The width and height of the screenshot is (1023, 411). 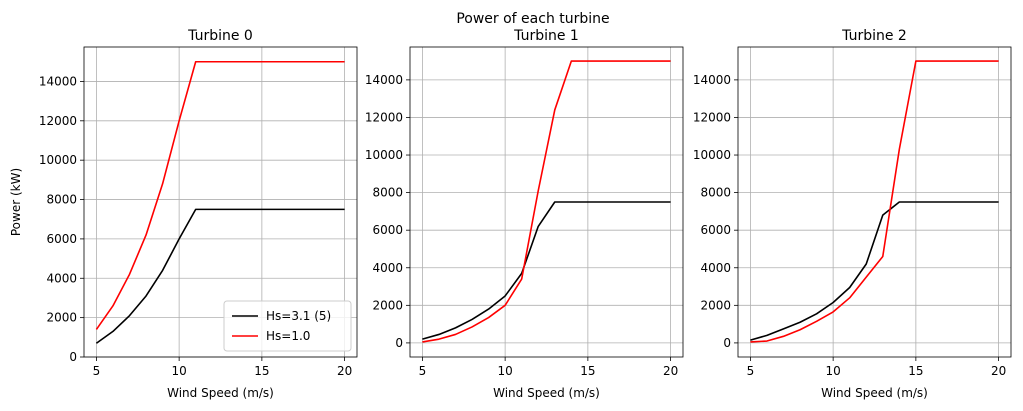 What do you see at coordinates (546, 36) in the screenshot?
I see `panel-title: Turbine 1` at bounding box center [546, 36].